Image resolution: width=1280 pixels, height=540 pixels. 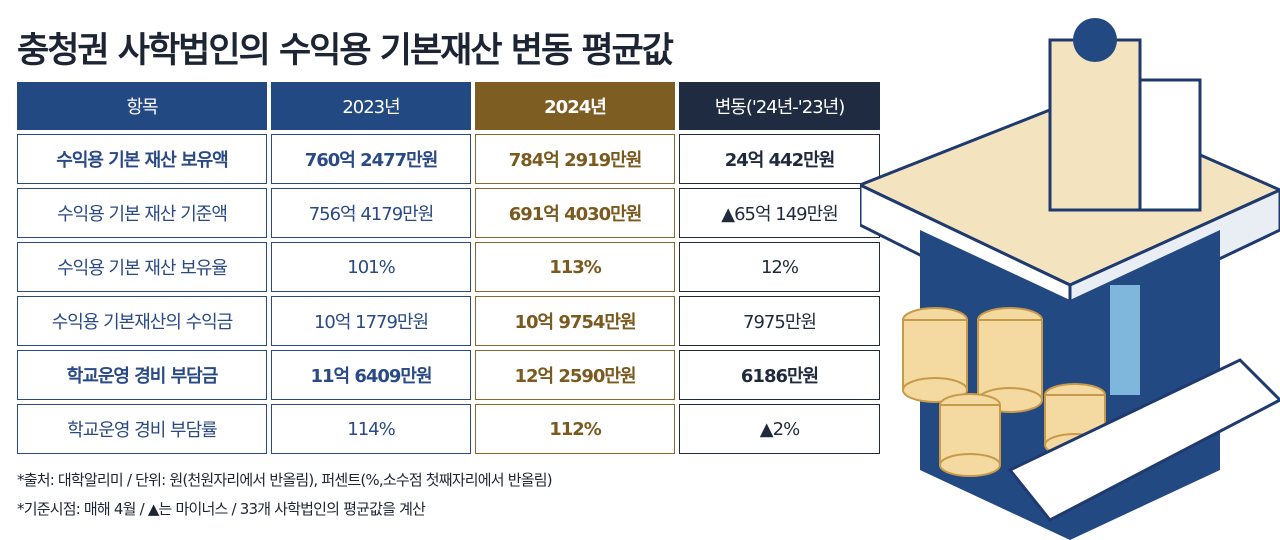 I want to click on table-row: 학교운영 경비 부담률 114% 112% ▲2%, so click(x=449, y=429).